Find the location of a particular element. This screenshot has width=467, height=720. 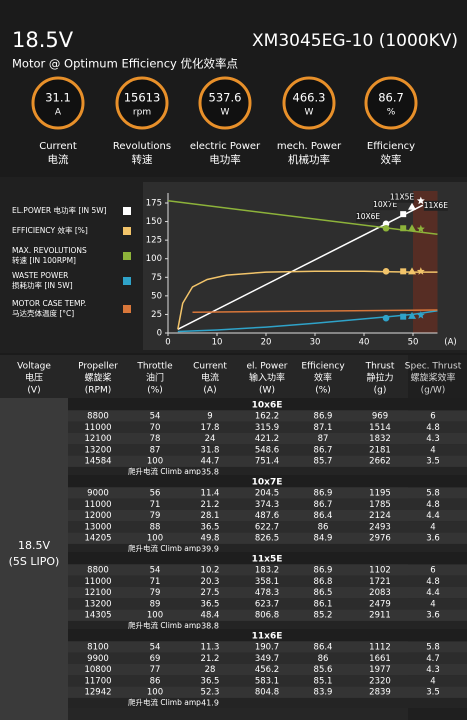

cell: 204.5 is located at coordinates (267, 494).